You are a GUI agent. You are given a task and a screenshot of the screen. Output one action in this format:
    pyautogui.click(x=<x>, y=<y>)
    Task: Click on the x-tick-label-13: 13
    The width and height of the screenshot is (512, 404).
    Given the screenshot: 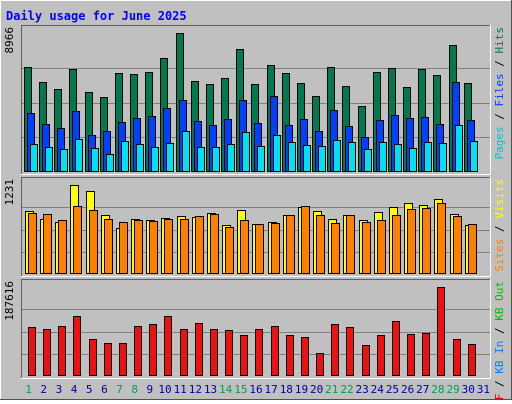 What is the action you would take?
    pyautogui.click(x=210, y=389)
    